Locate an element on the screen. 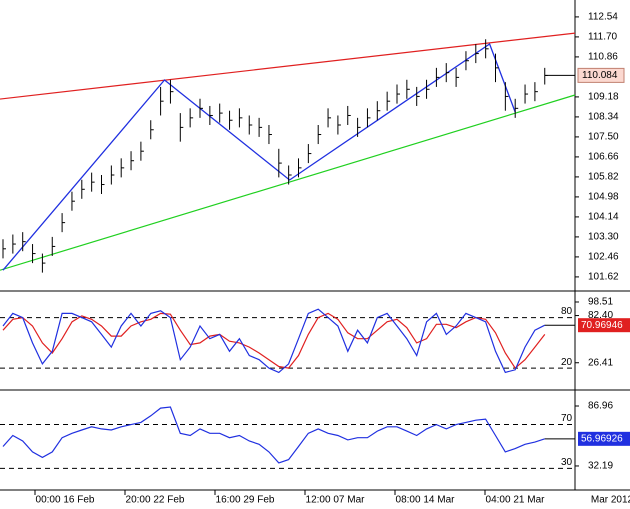  x-tick-label: 16:00 29 Feb is located at coordinates (245, 500).